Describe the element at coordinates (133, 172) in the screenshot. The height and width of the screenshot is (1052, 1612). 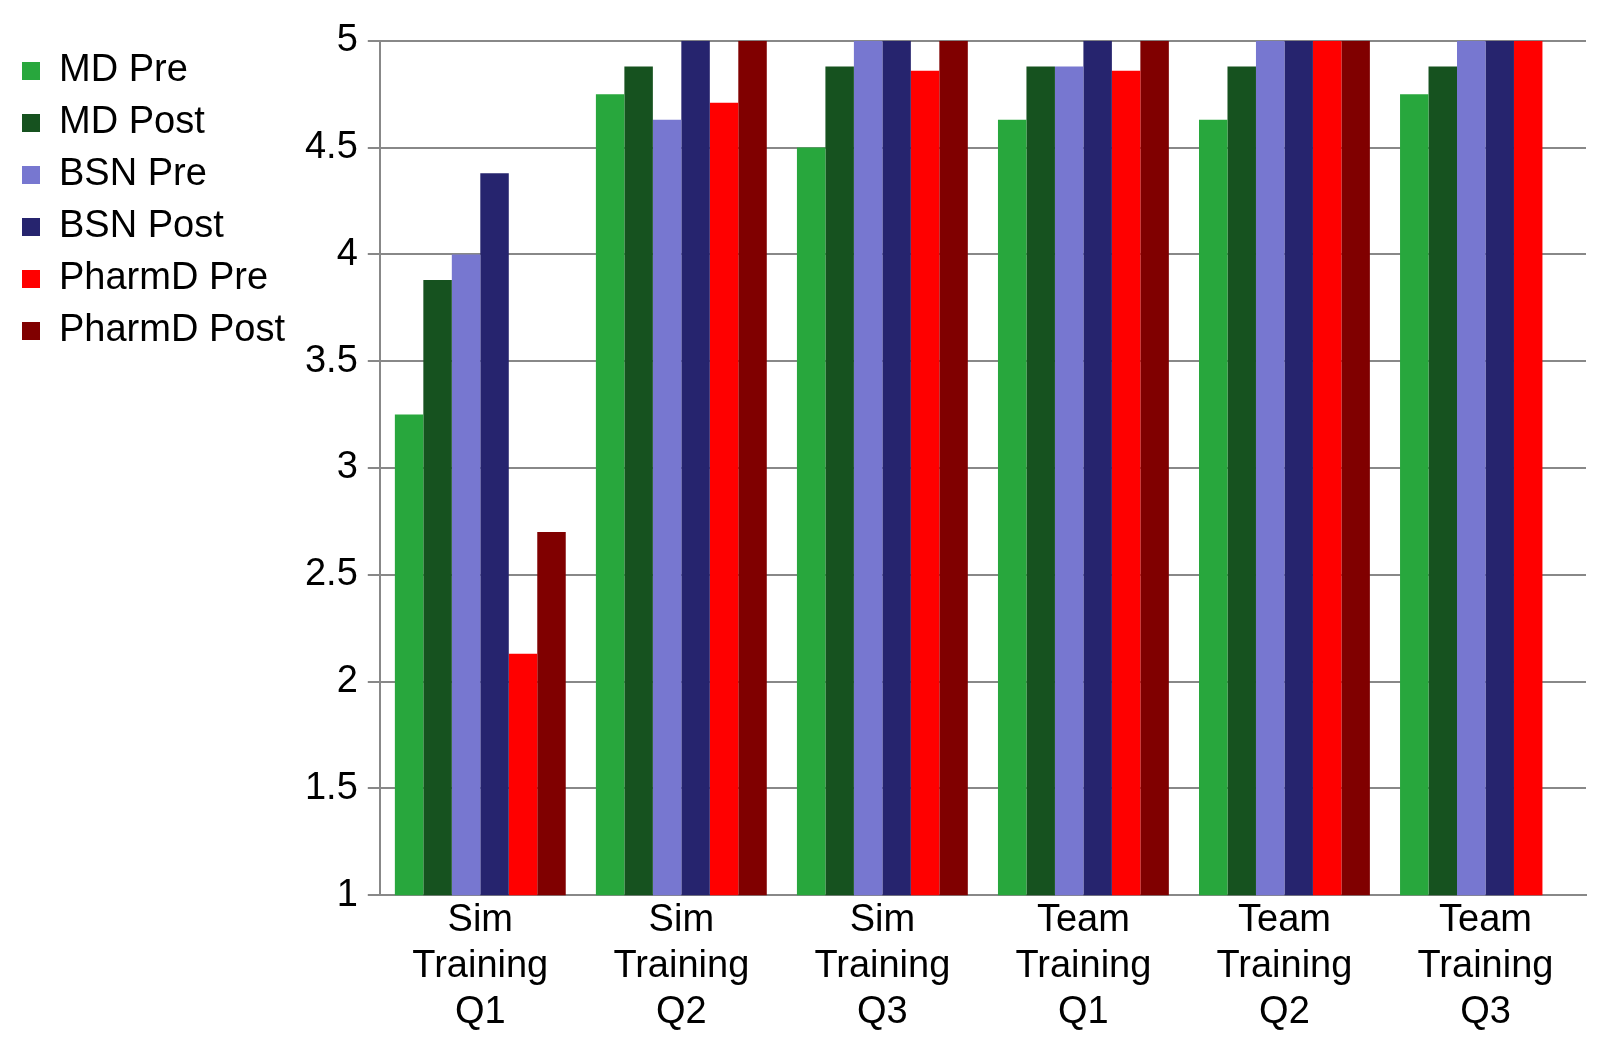
I see `legend-label: BSN Pre` at that location.